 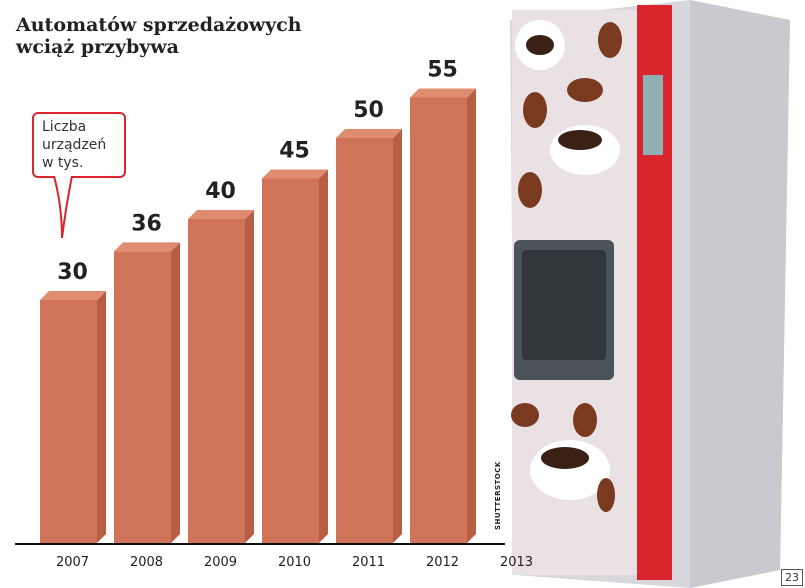 What do you see at coordinates (442, 70) in the screenshot?
I see `value-label: 55` at bounding box center [442, 70].